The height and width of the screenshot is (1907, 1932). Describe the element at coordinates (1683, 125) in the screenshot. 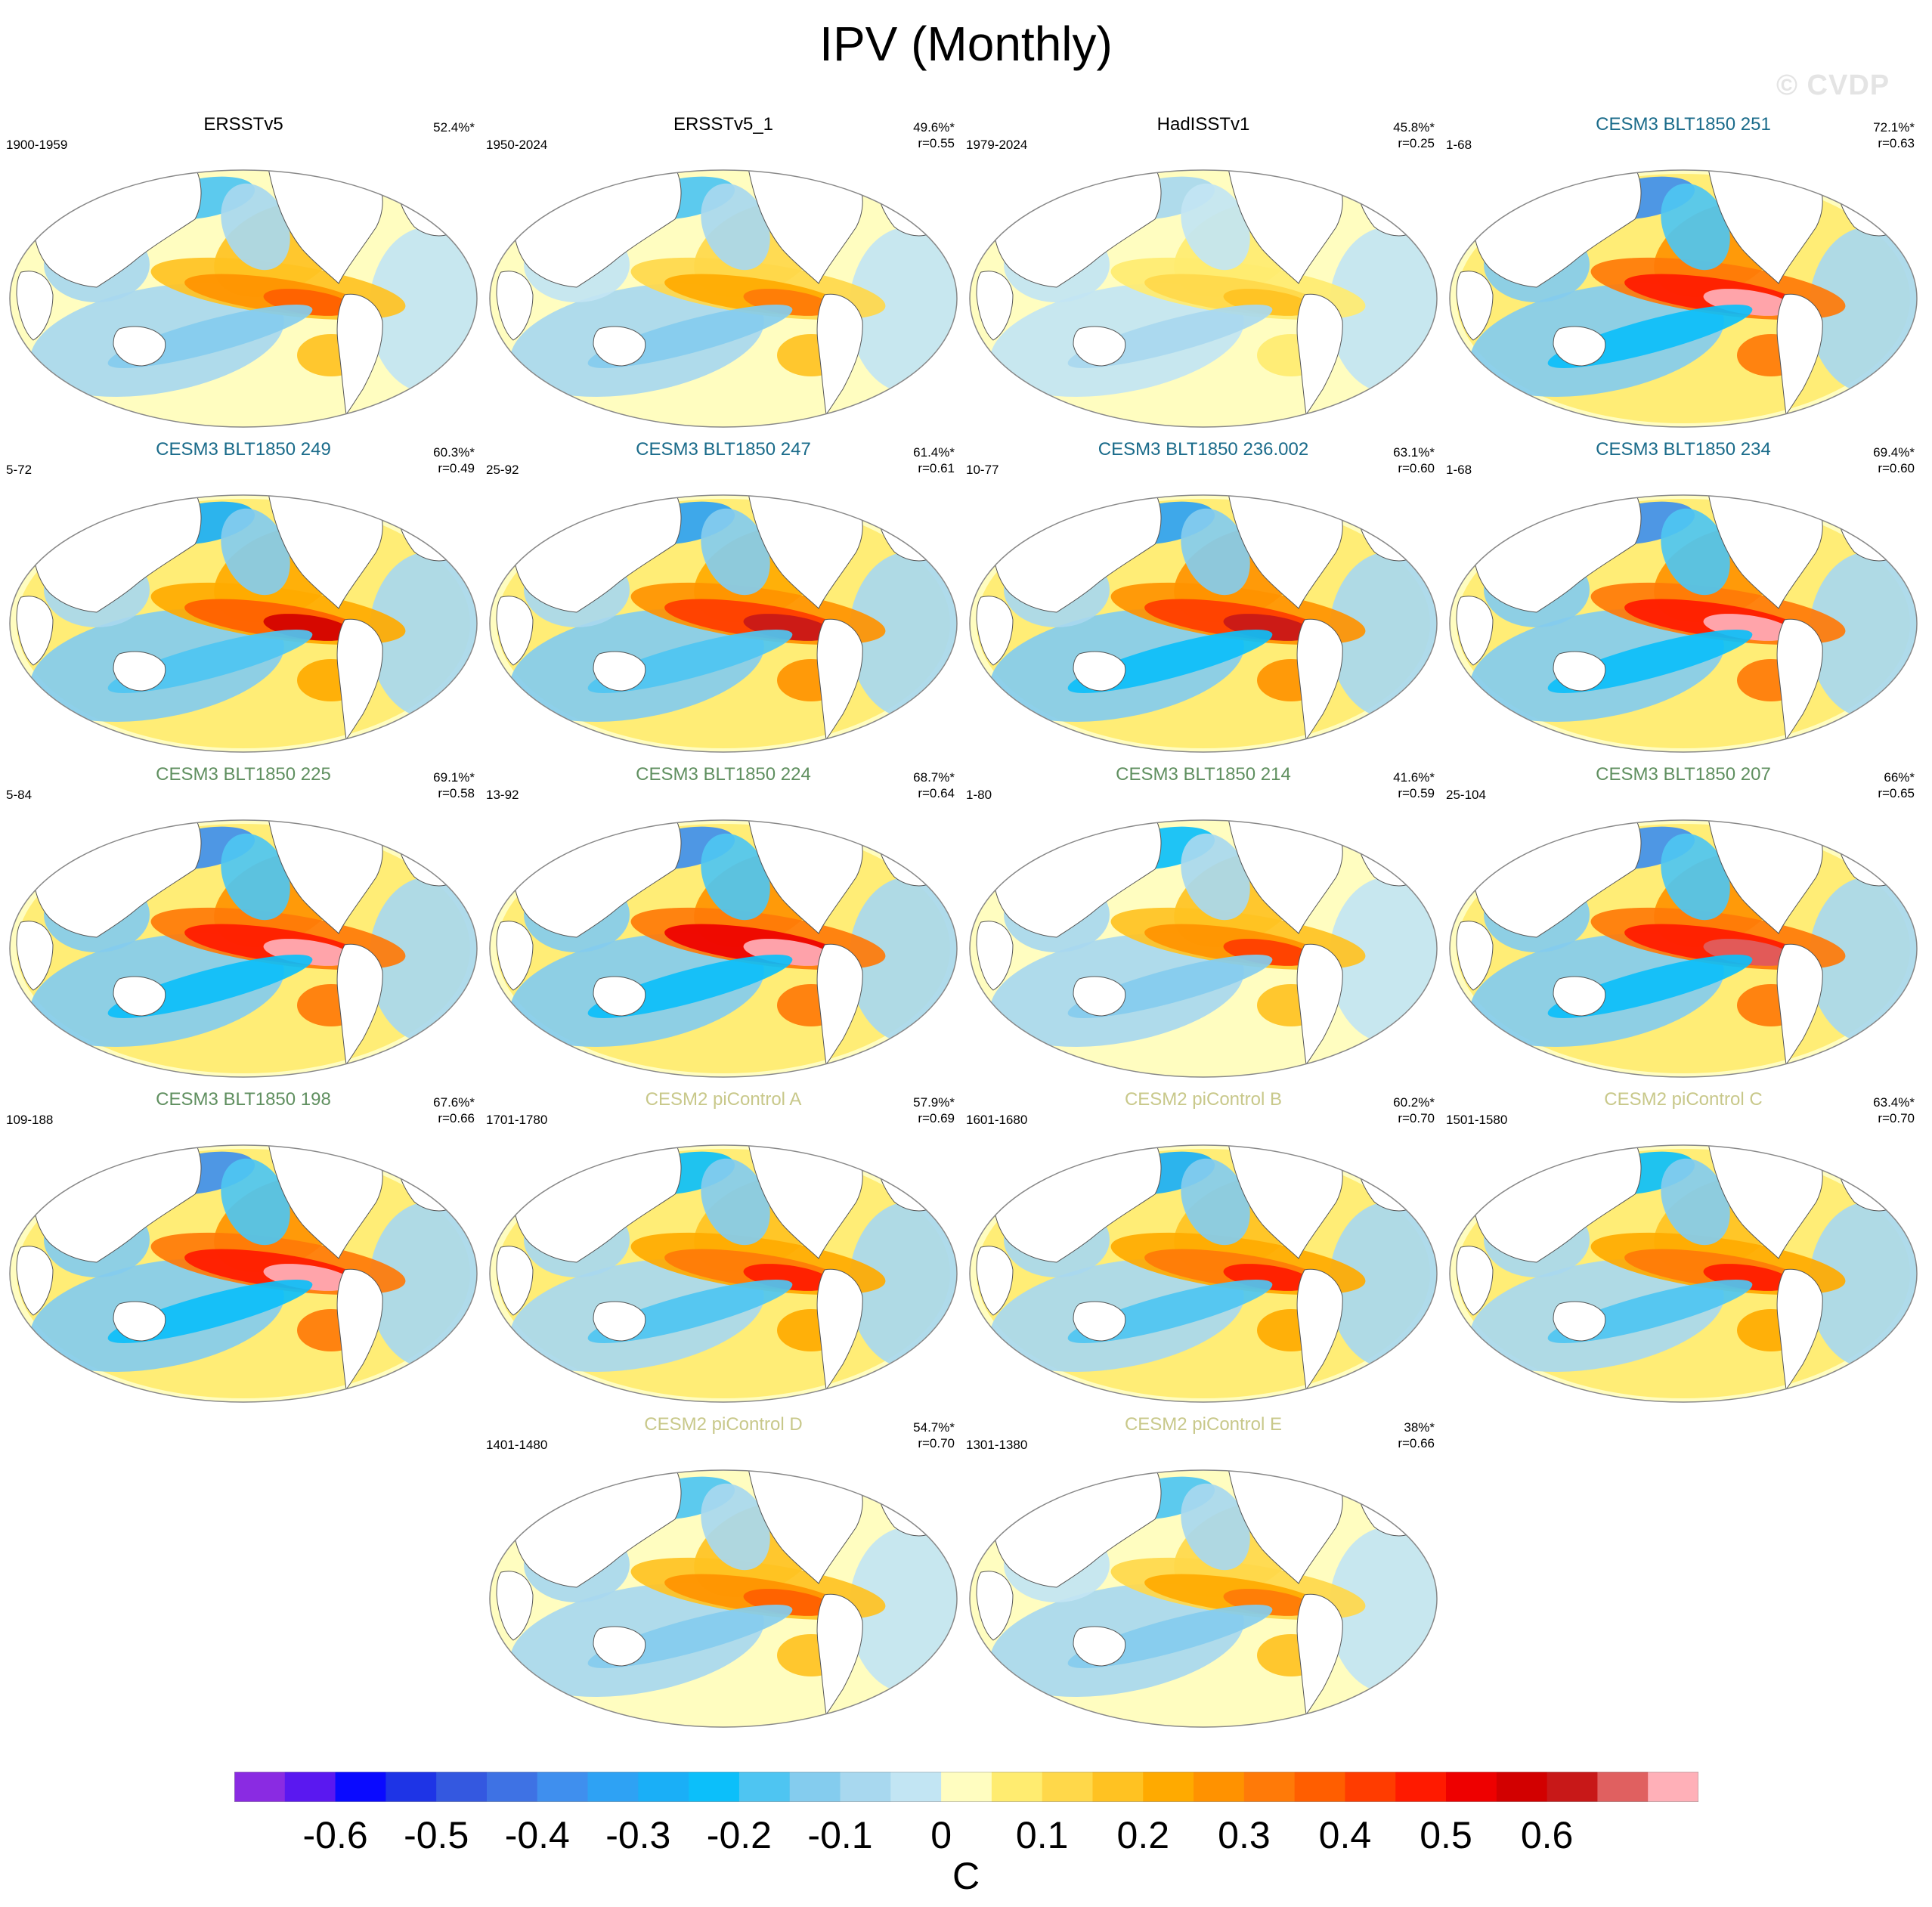

I see `panel-title: CESM3 BLT1850 251` at that location.